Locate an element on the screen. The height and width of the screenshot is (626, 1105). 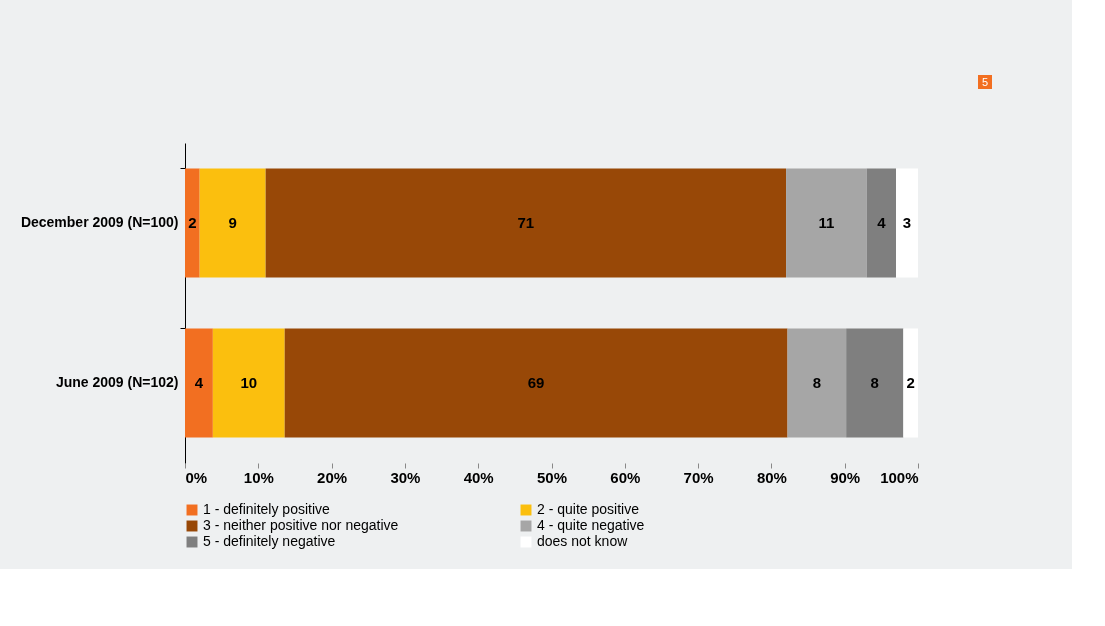
data-label: 9 is located at coordinates (232, 222).